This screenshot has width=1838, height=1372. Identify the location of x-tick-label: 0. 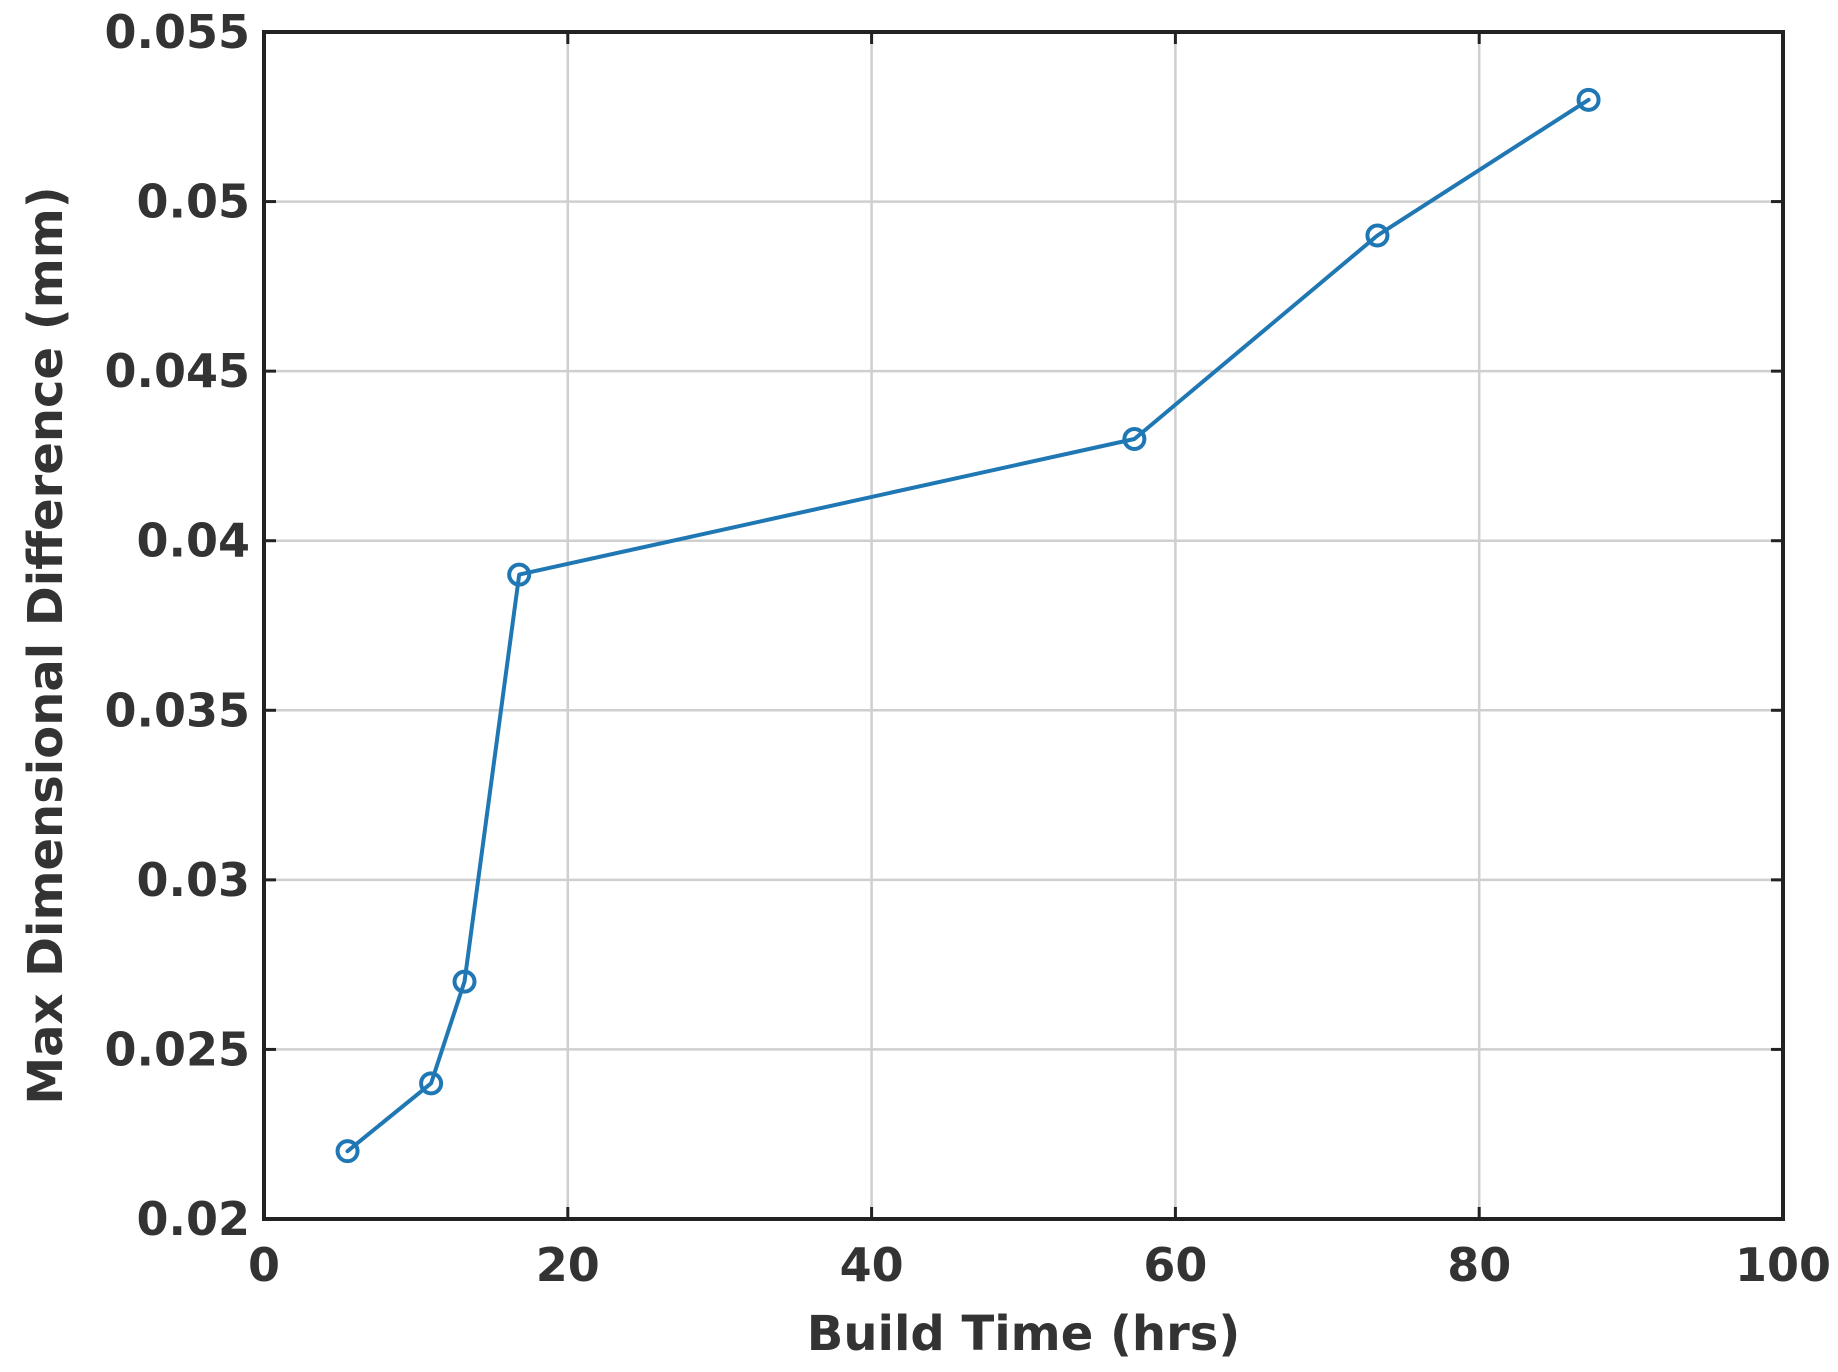
(264, 1265).